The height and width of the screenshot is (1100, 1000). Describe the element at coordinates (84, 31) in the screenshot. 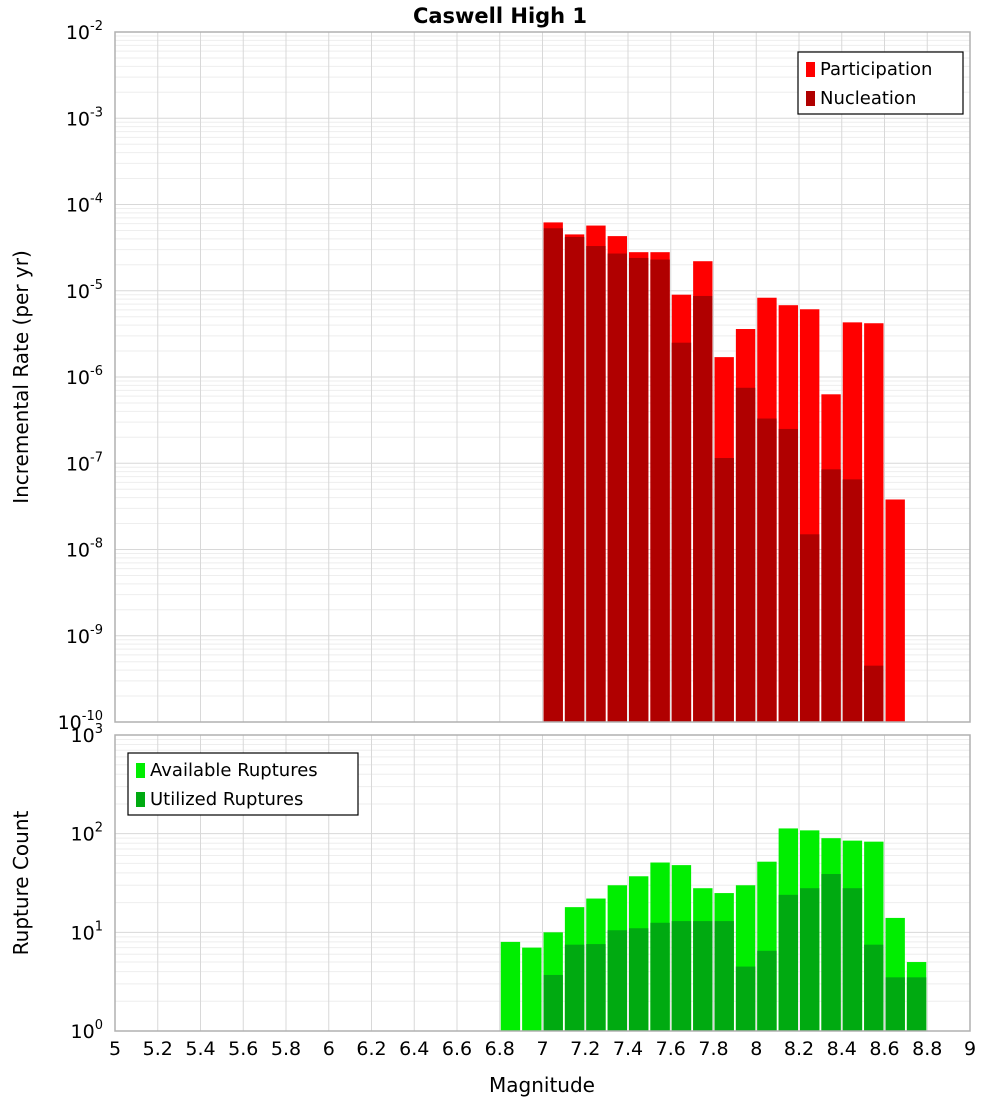

I see `svg-text: 10⁻²` at that location.